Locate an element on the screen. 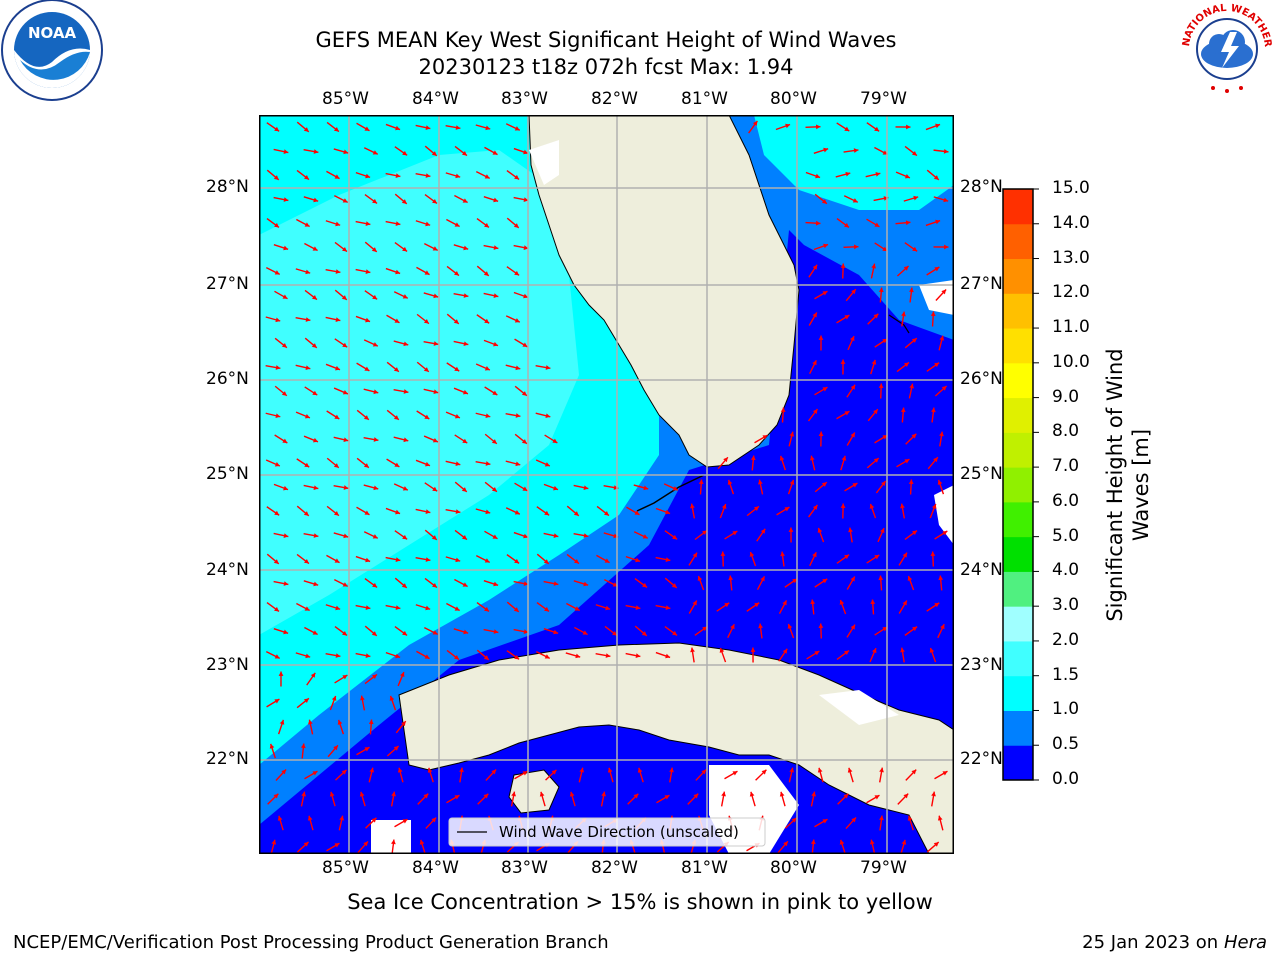 This screenshot has width=1280, height=960. colorbar-tick-label: 13.0 is located at coordinates (1071, 257).